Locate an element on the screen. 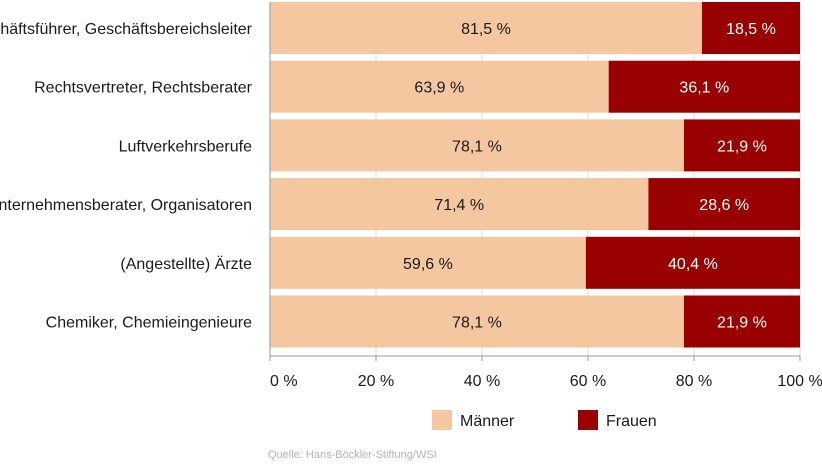 The height and width of the screenshot is (467, 822). x-tick-label-0: 0 % is located at coordinates (284, 381).